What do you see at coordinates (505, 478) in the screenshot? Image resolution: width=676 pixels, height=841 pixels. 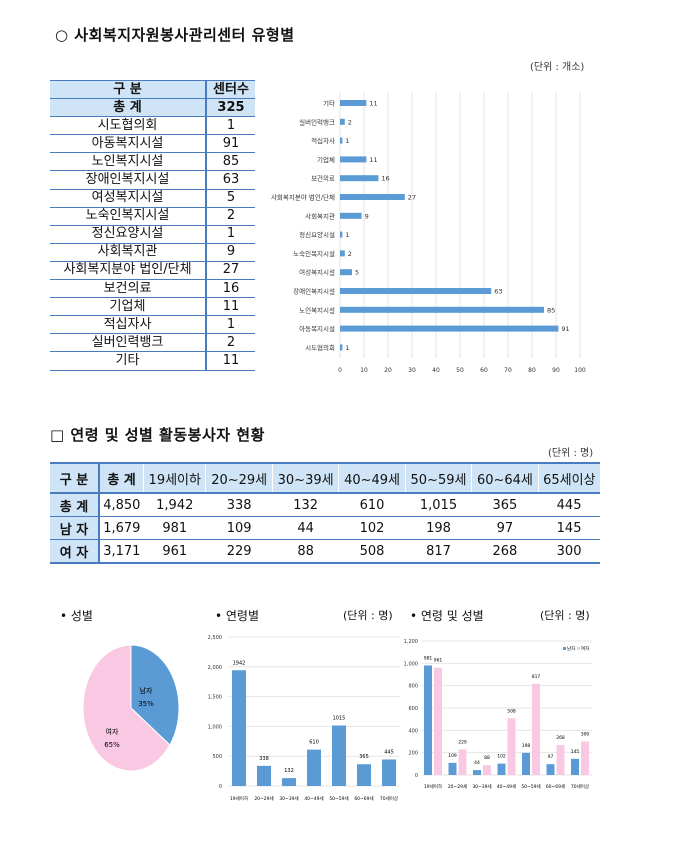 I see `header-cell: 60~64세` at bounding box center [505, 478].